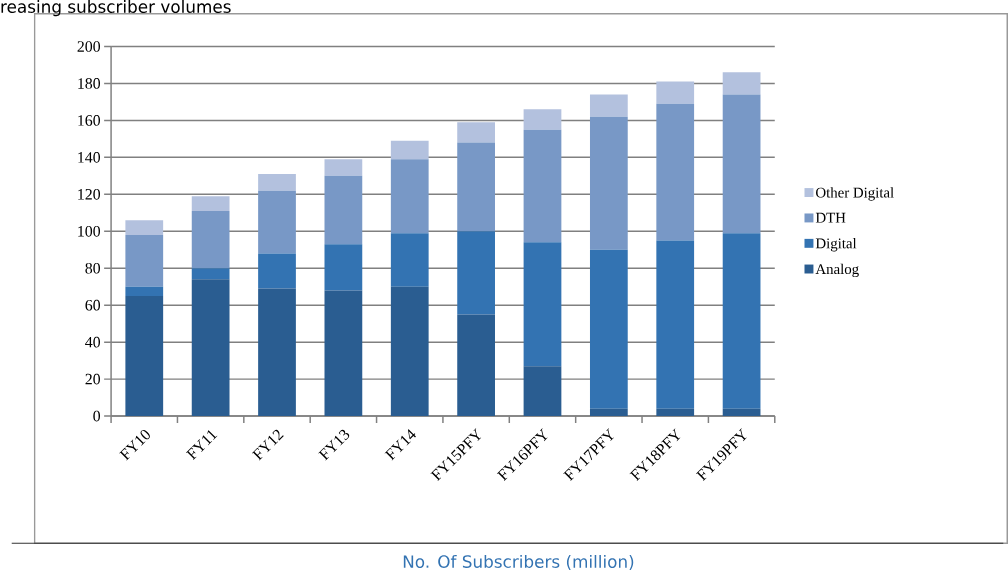  I want to click on text: No. Of Subscribers (million), so click(518, 562).